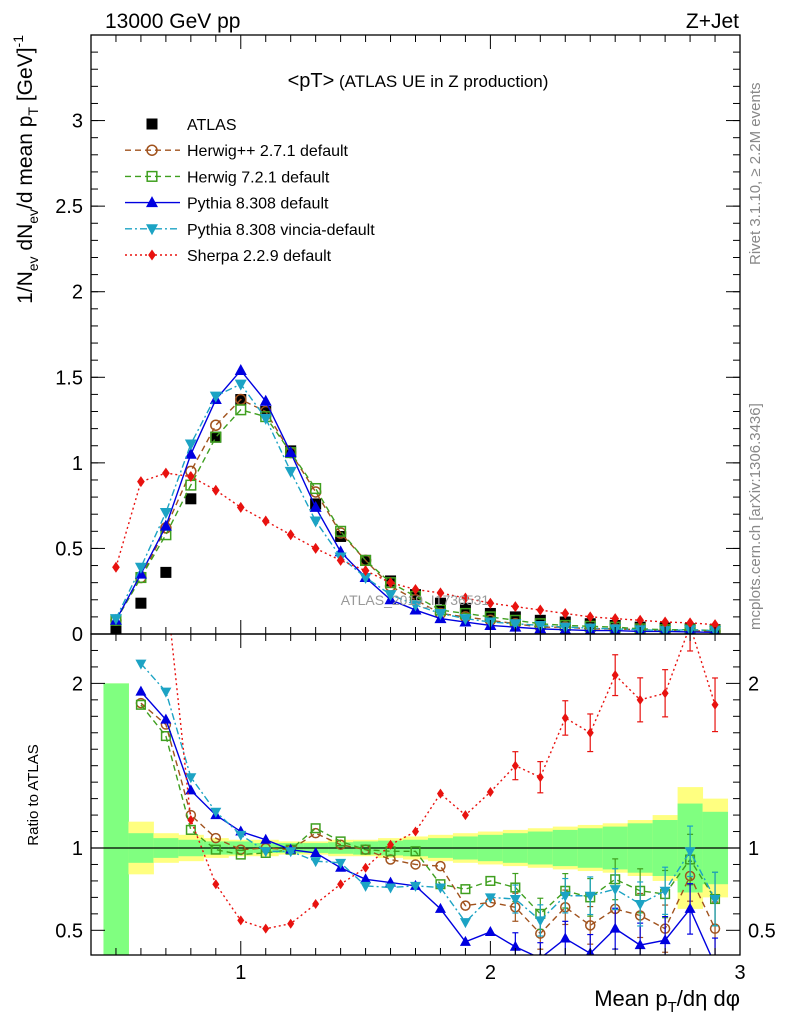 The width and height of the screenshot is (786, 1024). What do you see at coordinates (77, 684) in the screenshot?
I see `ratio-ytick-label-left: 2` at bounding box center [77, 684].